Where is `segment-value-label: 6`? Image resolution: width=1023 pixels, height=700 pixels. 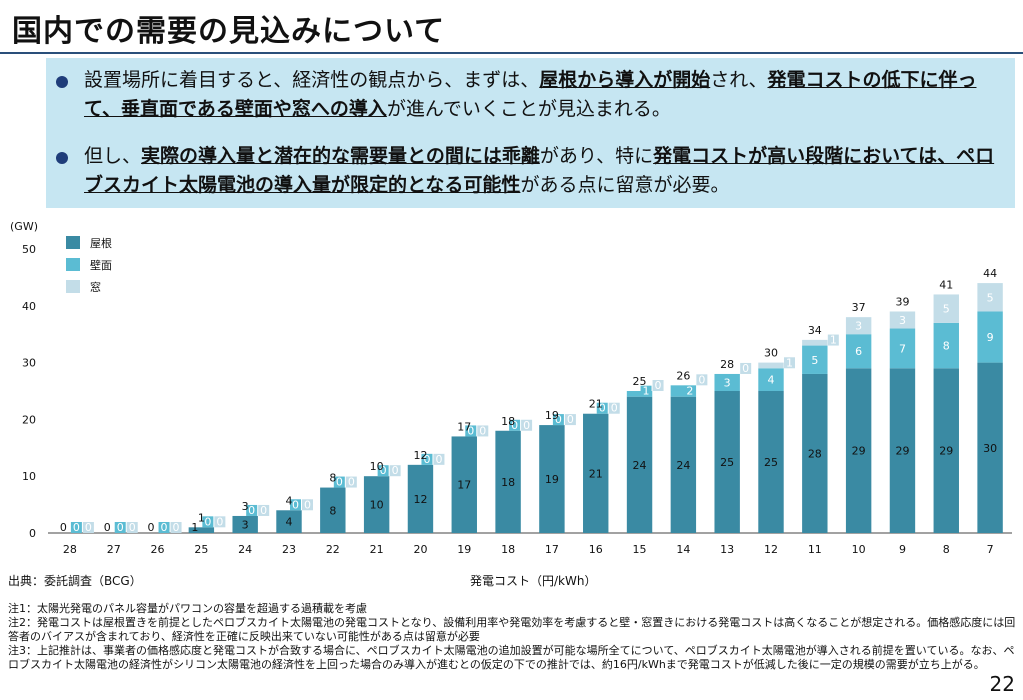 segment-value-label: 6 is located at coordinates (858, 351).